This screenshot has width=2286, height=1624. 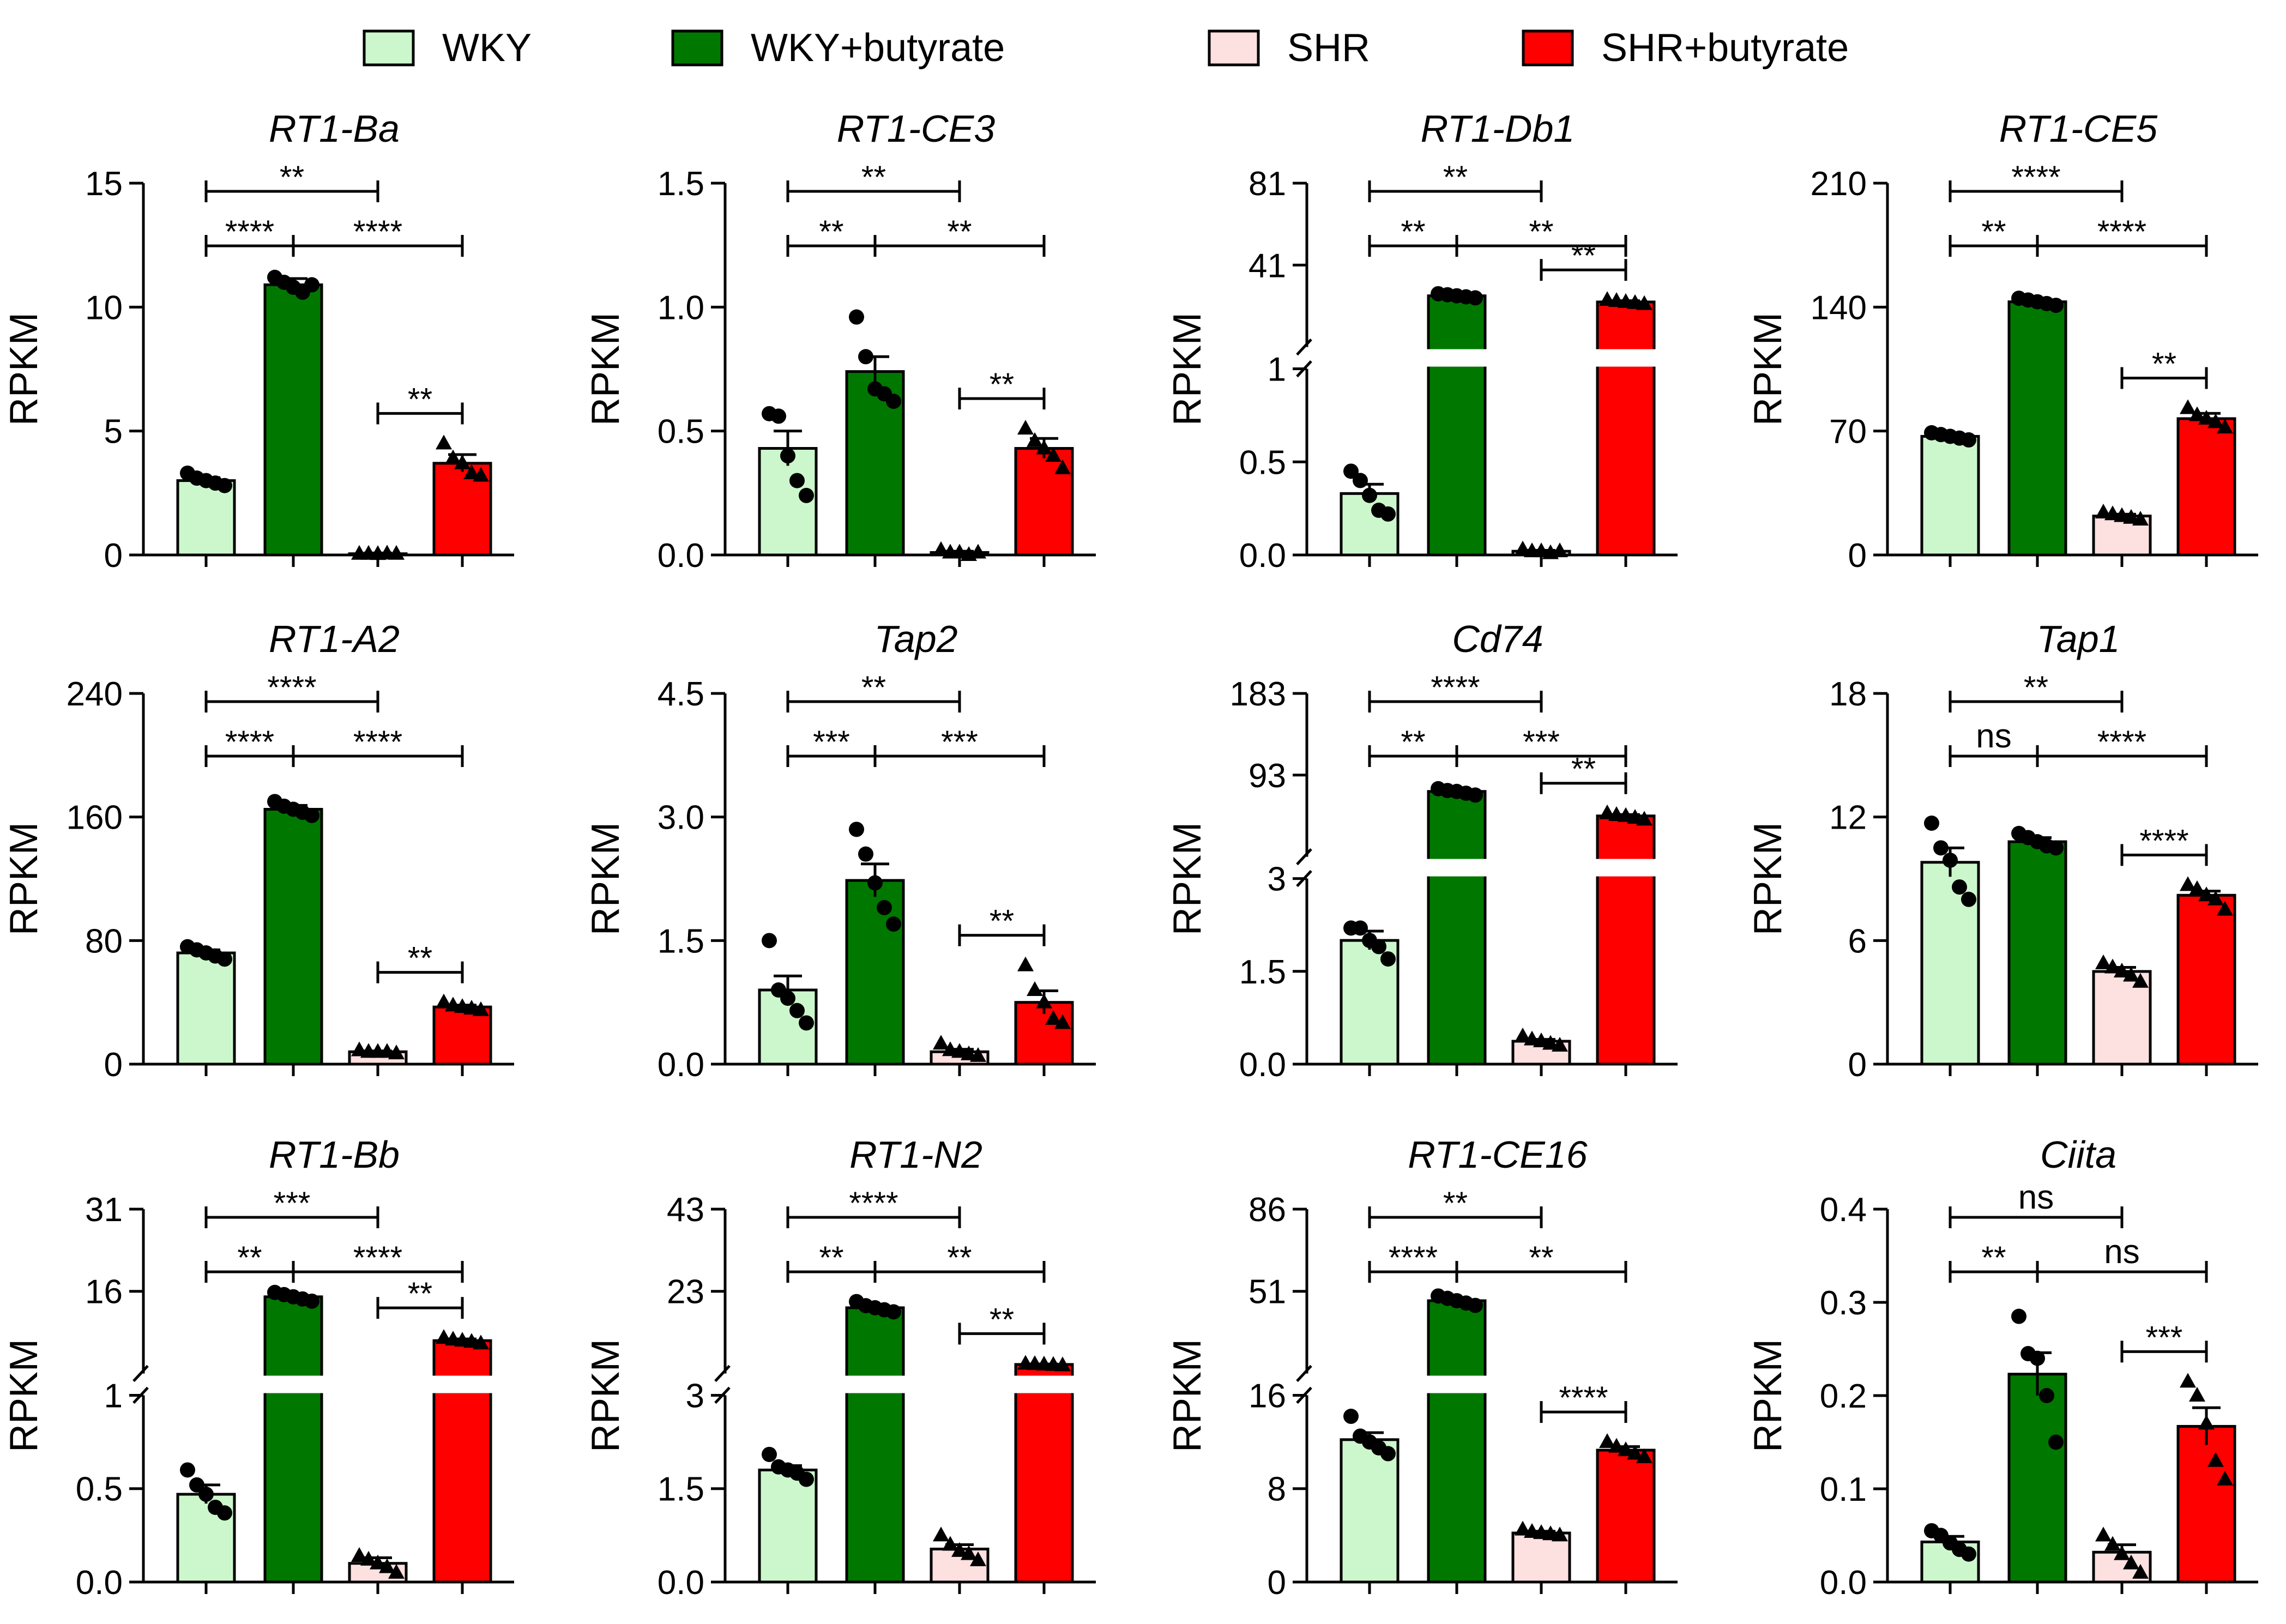 What do you see at coordinates (1685, 48) in the screenshot?
I see `legend-item: SHR+butyrate` at bounding box center [1685, 48].